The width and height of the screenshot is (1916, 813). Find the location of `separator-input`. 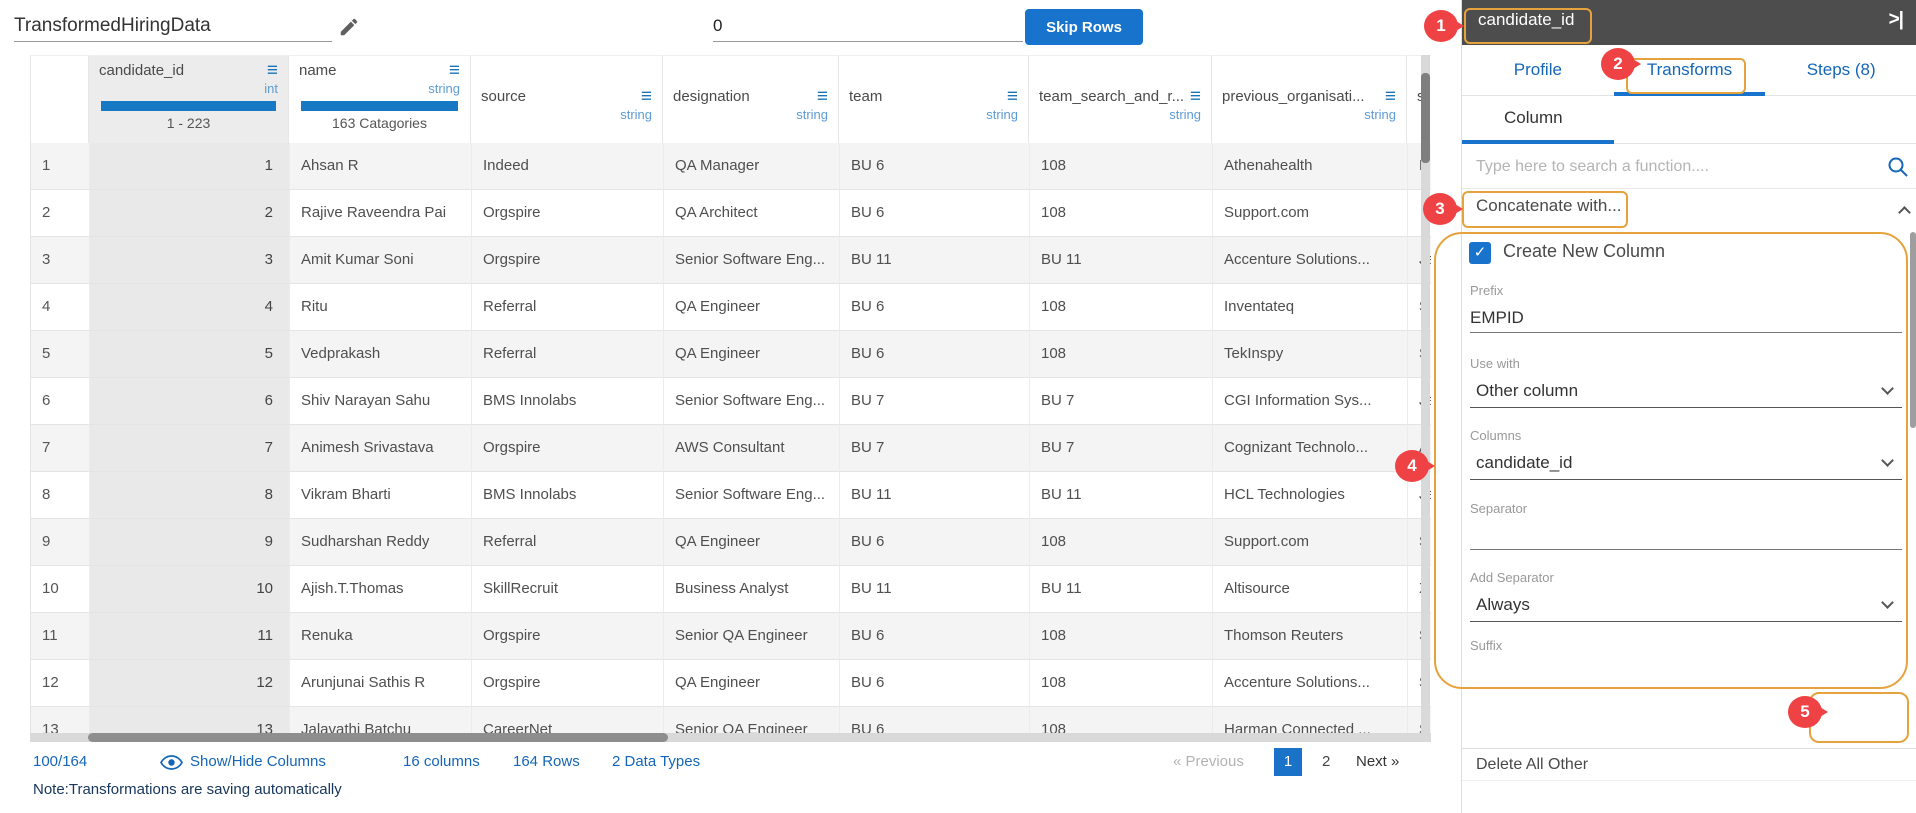

separator-input is located at coordinates (1686, 535).